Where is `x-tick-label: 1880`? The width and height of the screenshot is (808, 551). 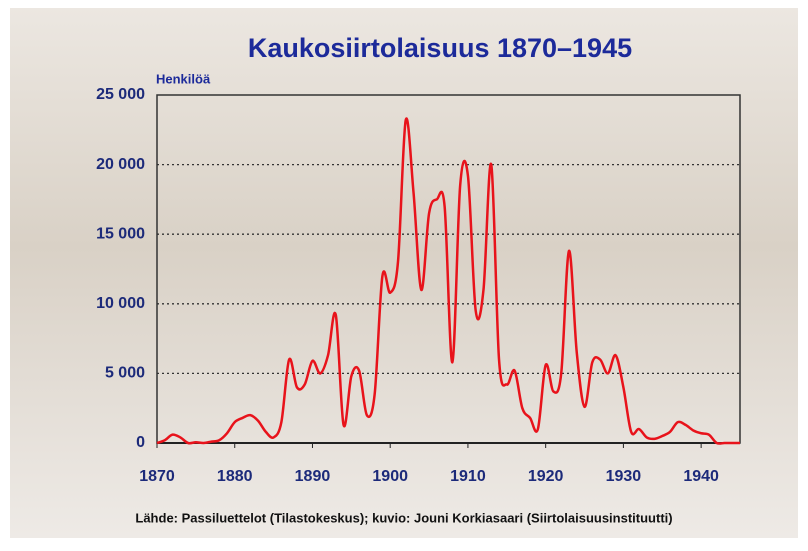 x-tick-label: 1880 is located at coordinates (235, 476).